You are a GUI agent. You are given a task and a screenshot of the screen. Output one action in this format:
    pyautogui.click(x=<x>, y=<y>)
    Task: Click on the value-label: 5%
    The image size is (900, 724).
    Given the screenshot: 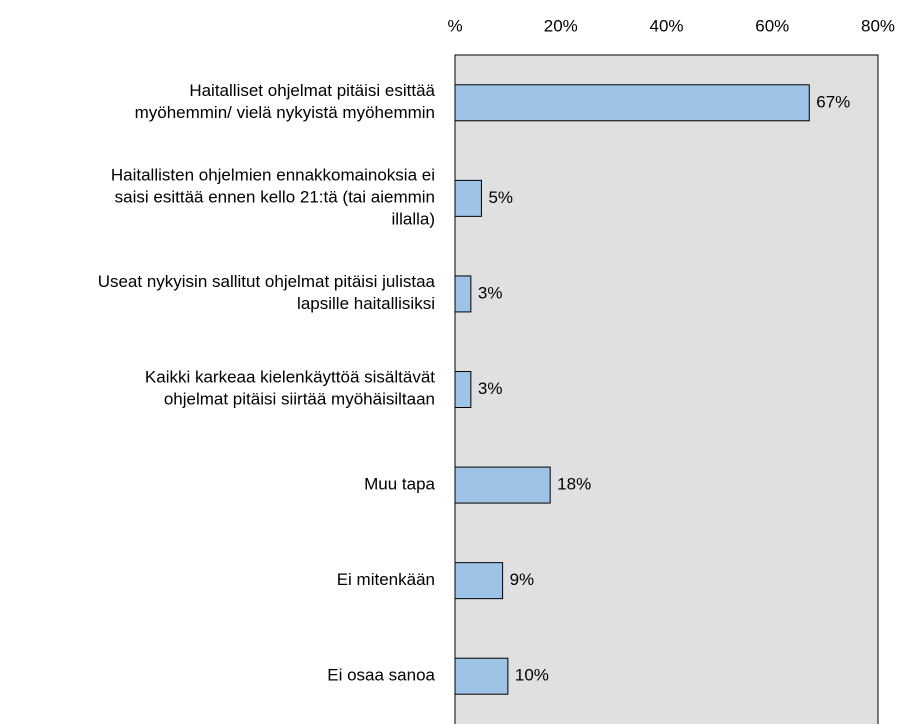 What is the action you would take?
    pyautogui.click(x=500, y=197)
    